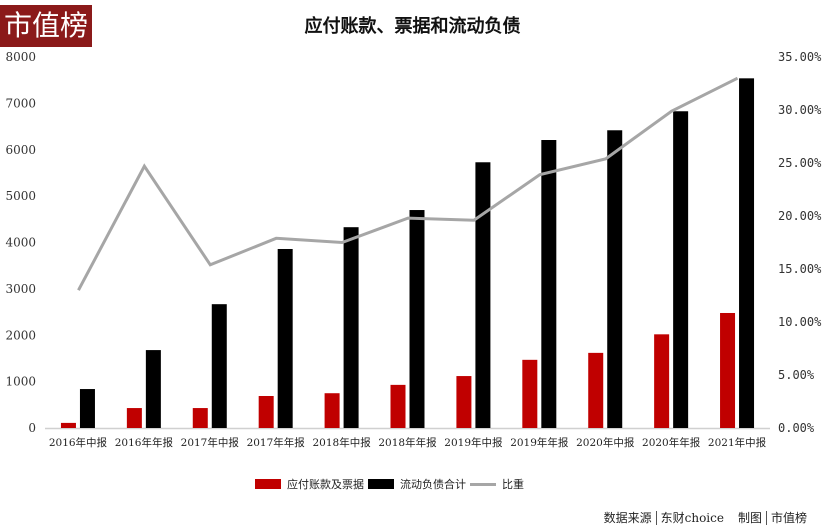 Image resolution: width=825 pixels, height=529 pixels. Describe the element at coordinates (605, 442) in the screenshot. I see `x-axis-tick-label: 2020年中报` at that location.